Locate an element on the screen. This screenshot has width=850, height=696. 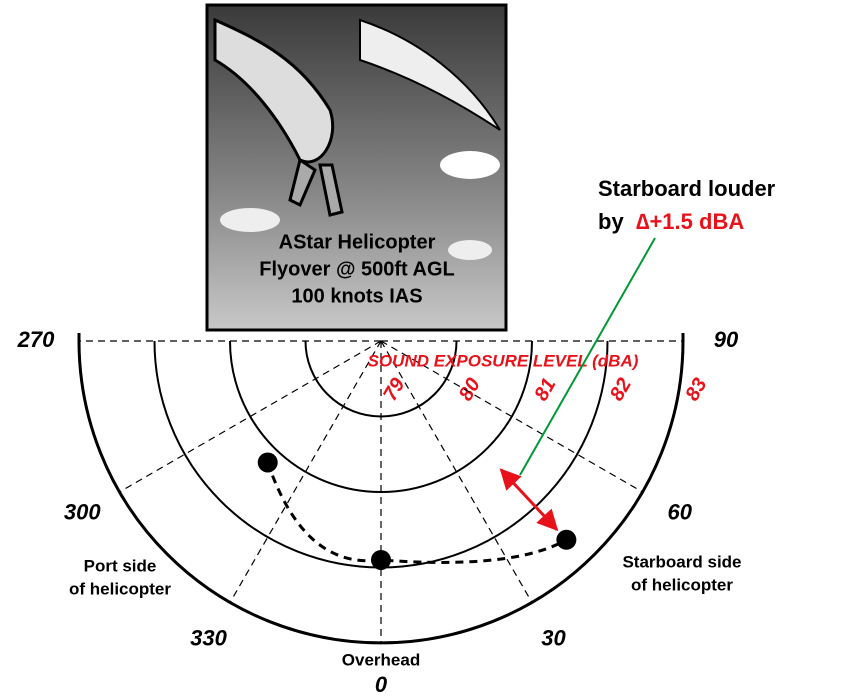
overhead-label: Overhead is located at coordinates (381, 659).